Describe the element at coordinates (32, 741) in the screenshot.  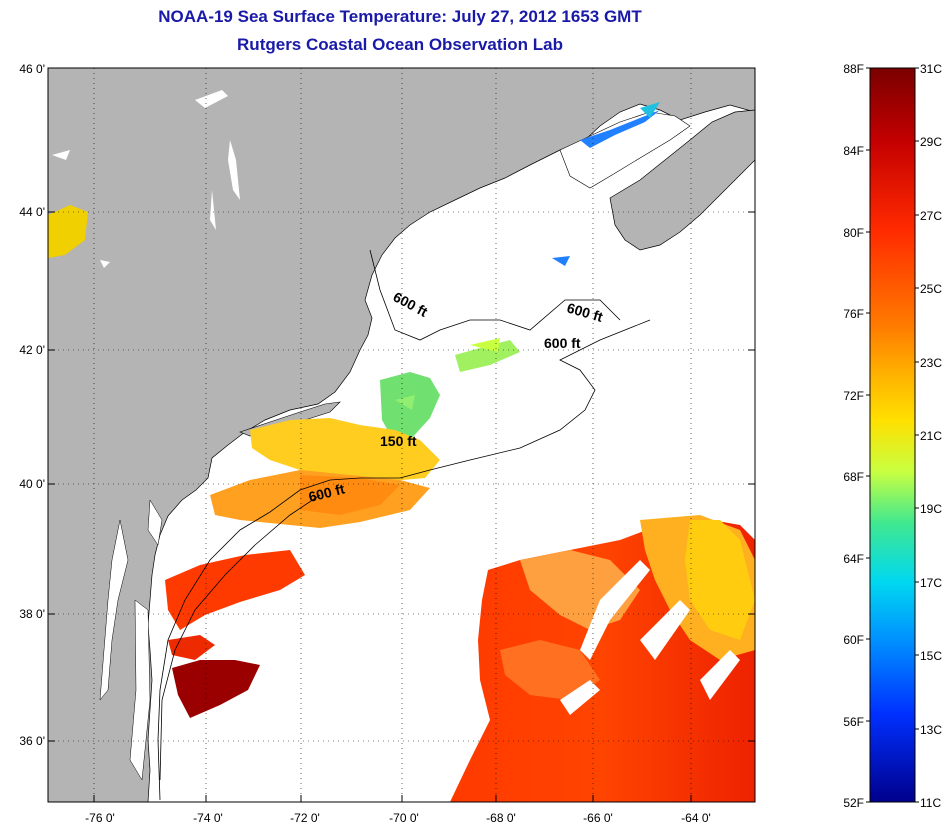
I see `lat-label: 36 0'` at that location.